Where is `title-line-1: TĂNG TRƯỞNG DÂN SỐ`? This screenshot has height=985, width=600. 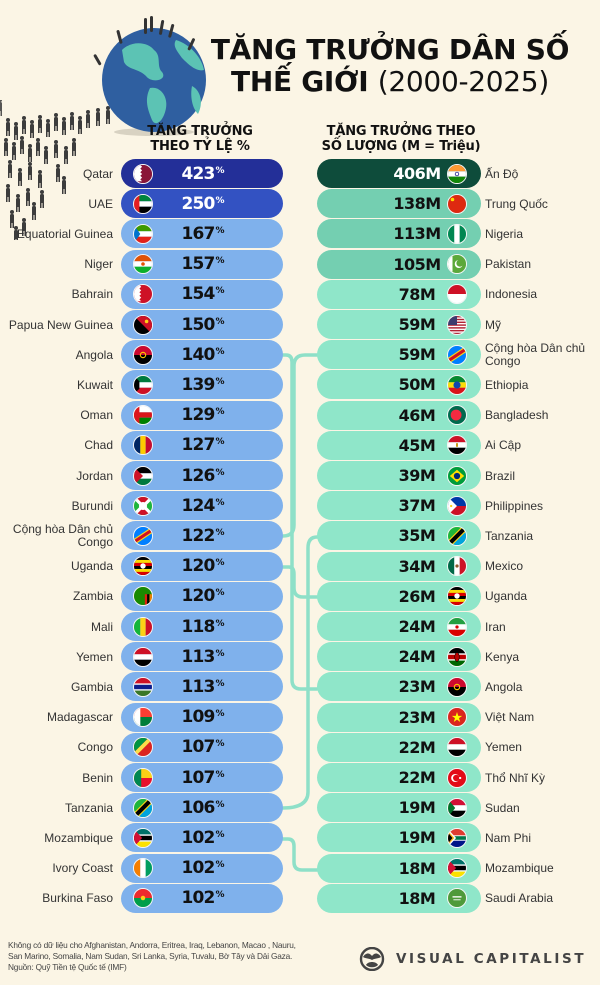 title-line-1: TĂNG TRƯỞNG DÂN SỐ is located at coordinates (390, 49).